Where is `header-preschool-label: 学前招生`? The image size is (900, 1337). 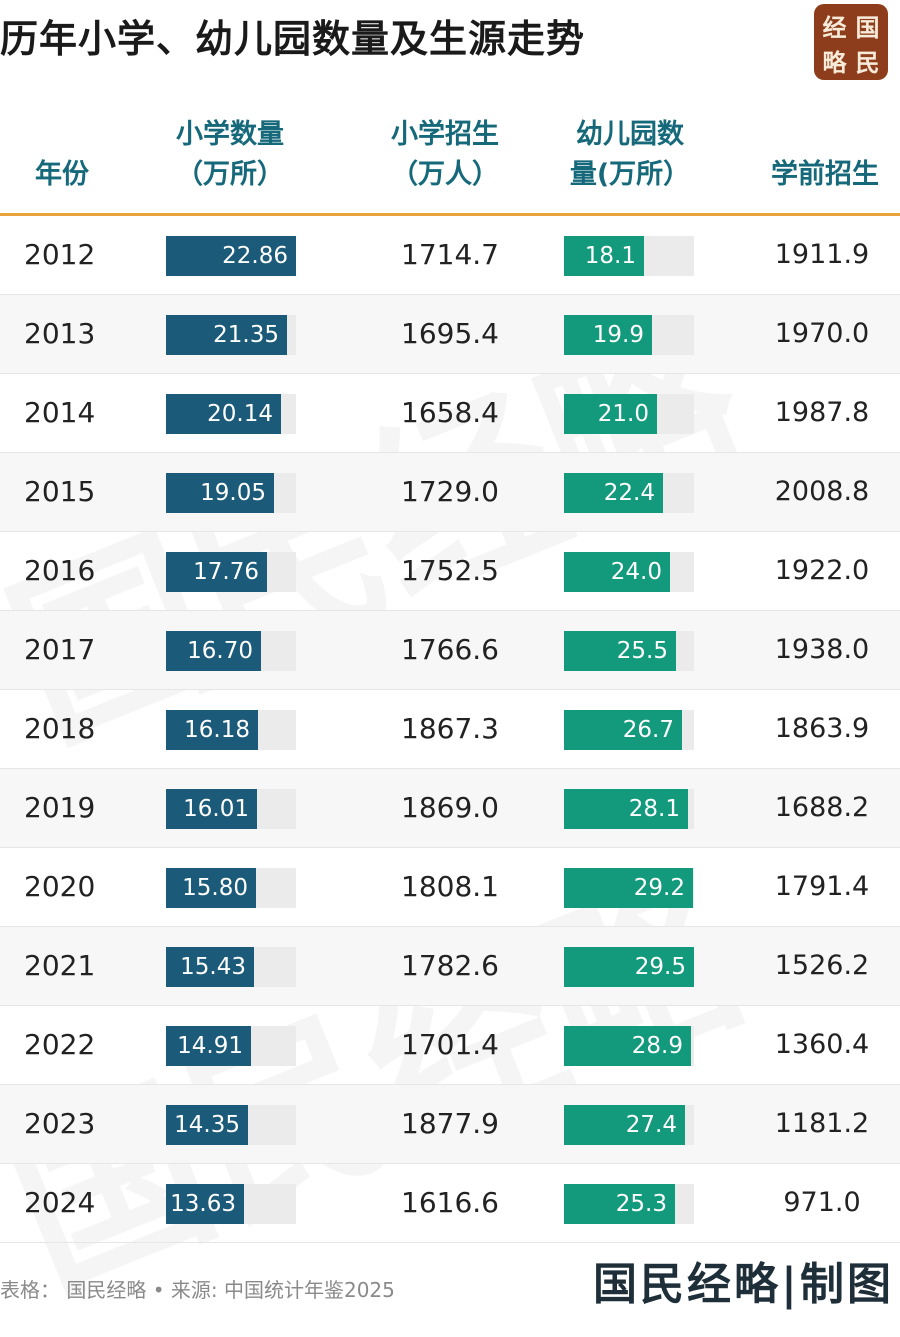
header-preschool-label: 学前招生 is located at coordinates (825, 174).